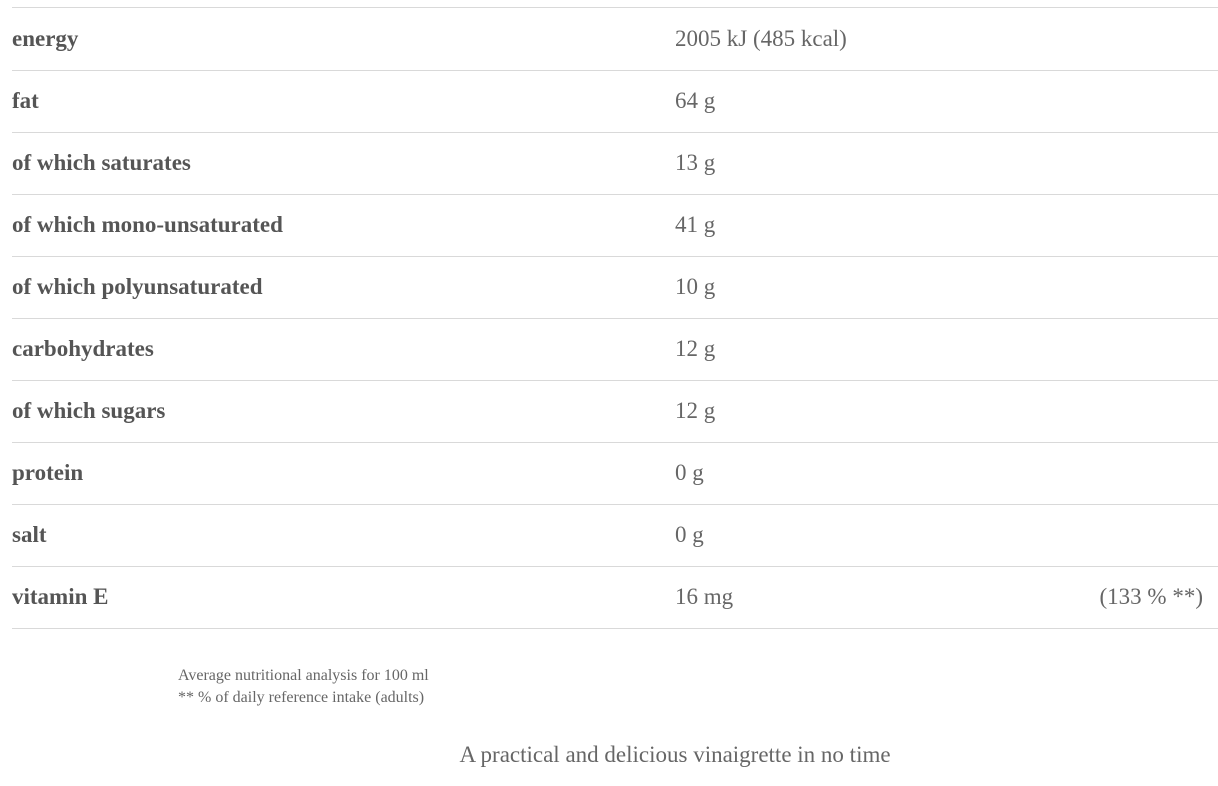  What do you see at coordinates (615, 535) in the screenshot?
I see `table-row: salt 0 g` at bounding box center [615, 535].